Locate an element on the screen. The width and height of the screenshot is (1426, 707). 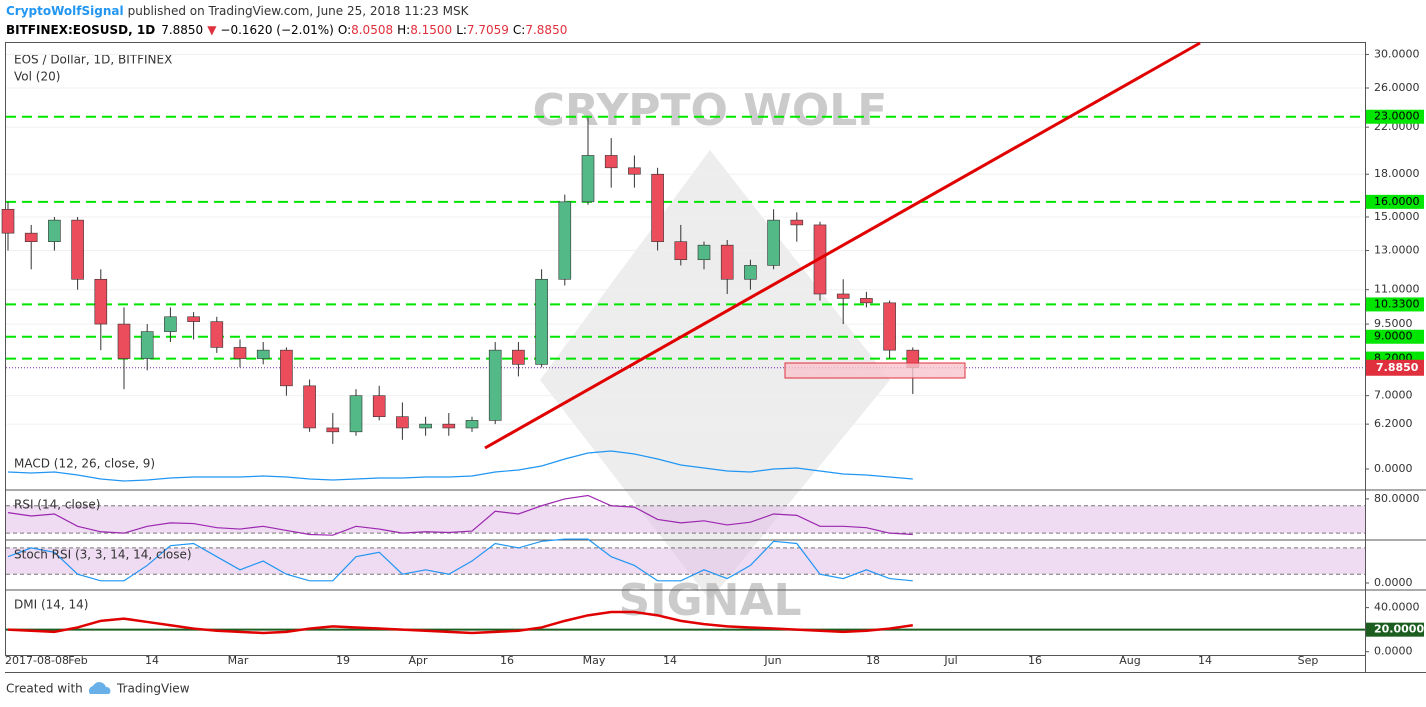
ohlc-value: 8.0508 is located at coordinates (372, 30).